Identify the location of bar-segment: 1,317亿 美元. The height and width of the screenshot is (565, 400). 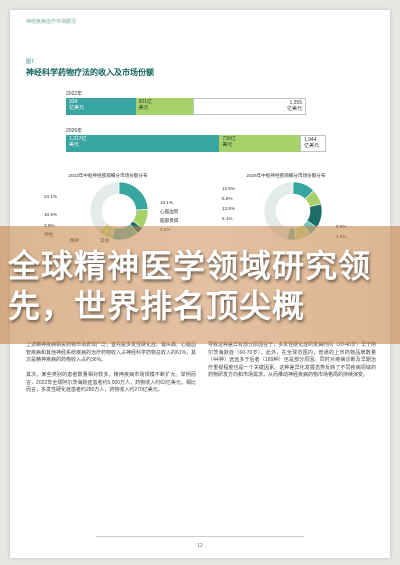
(143, 143).